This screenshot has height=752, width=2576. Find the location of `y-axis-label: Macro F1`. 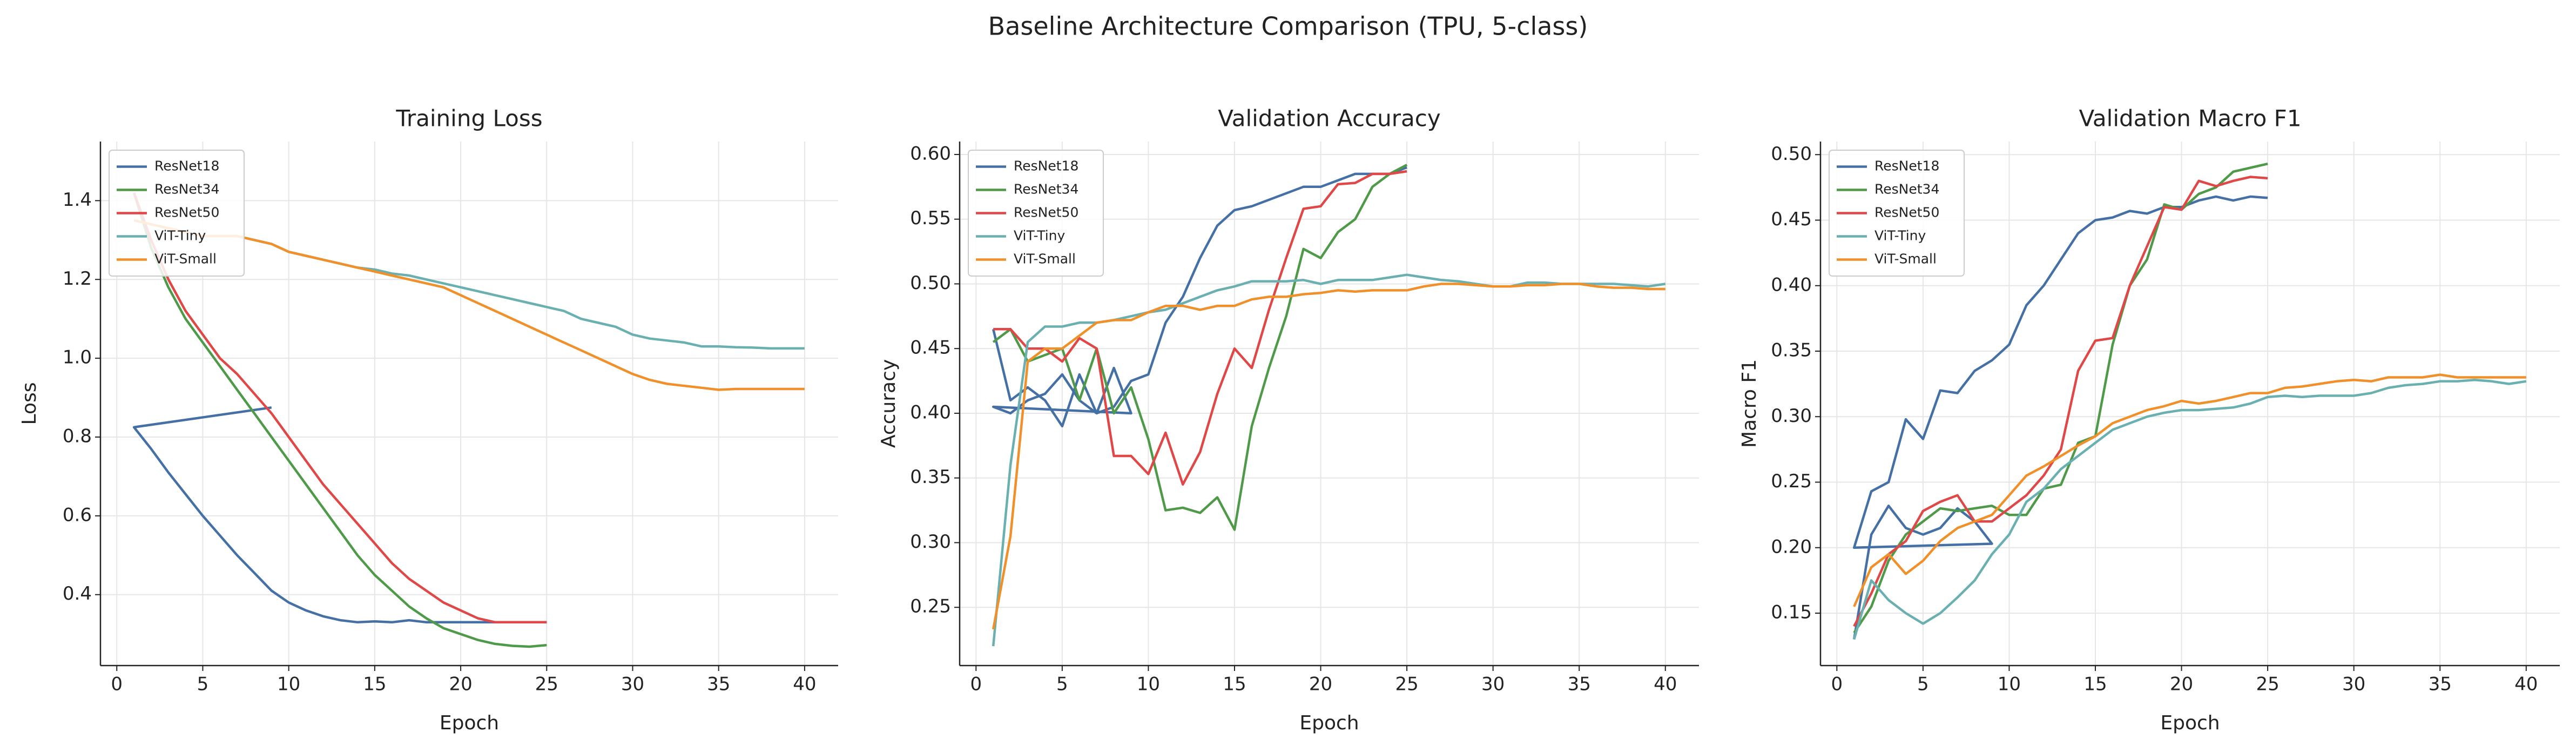

y-axis-label: Macro F1 is located at coordinates (1749, 403).